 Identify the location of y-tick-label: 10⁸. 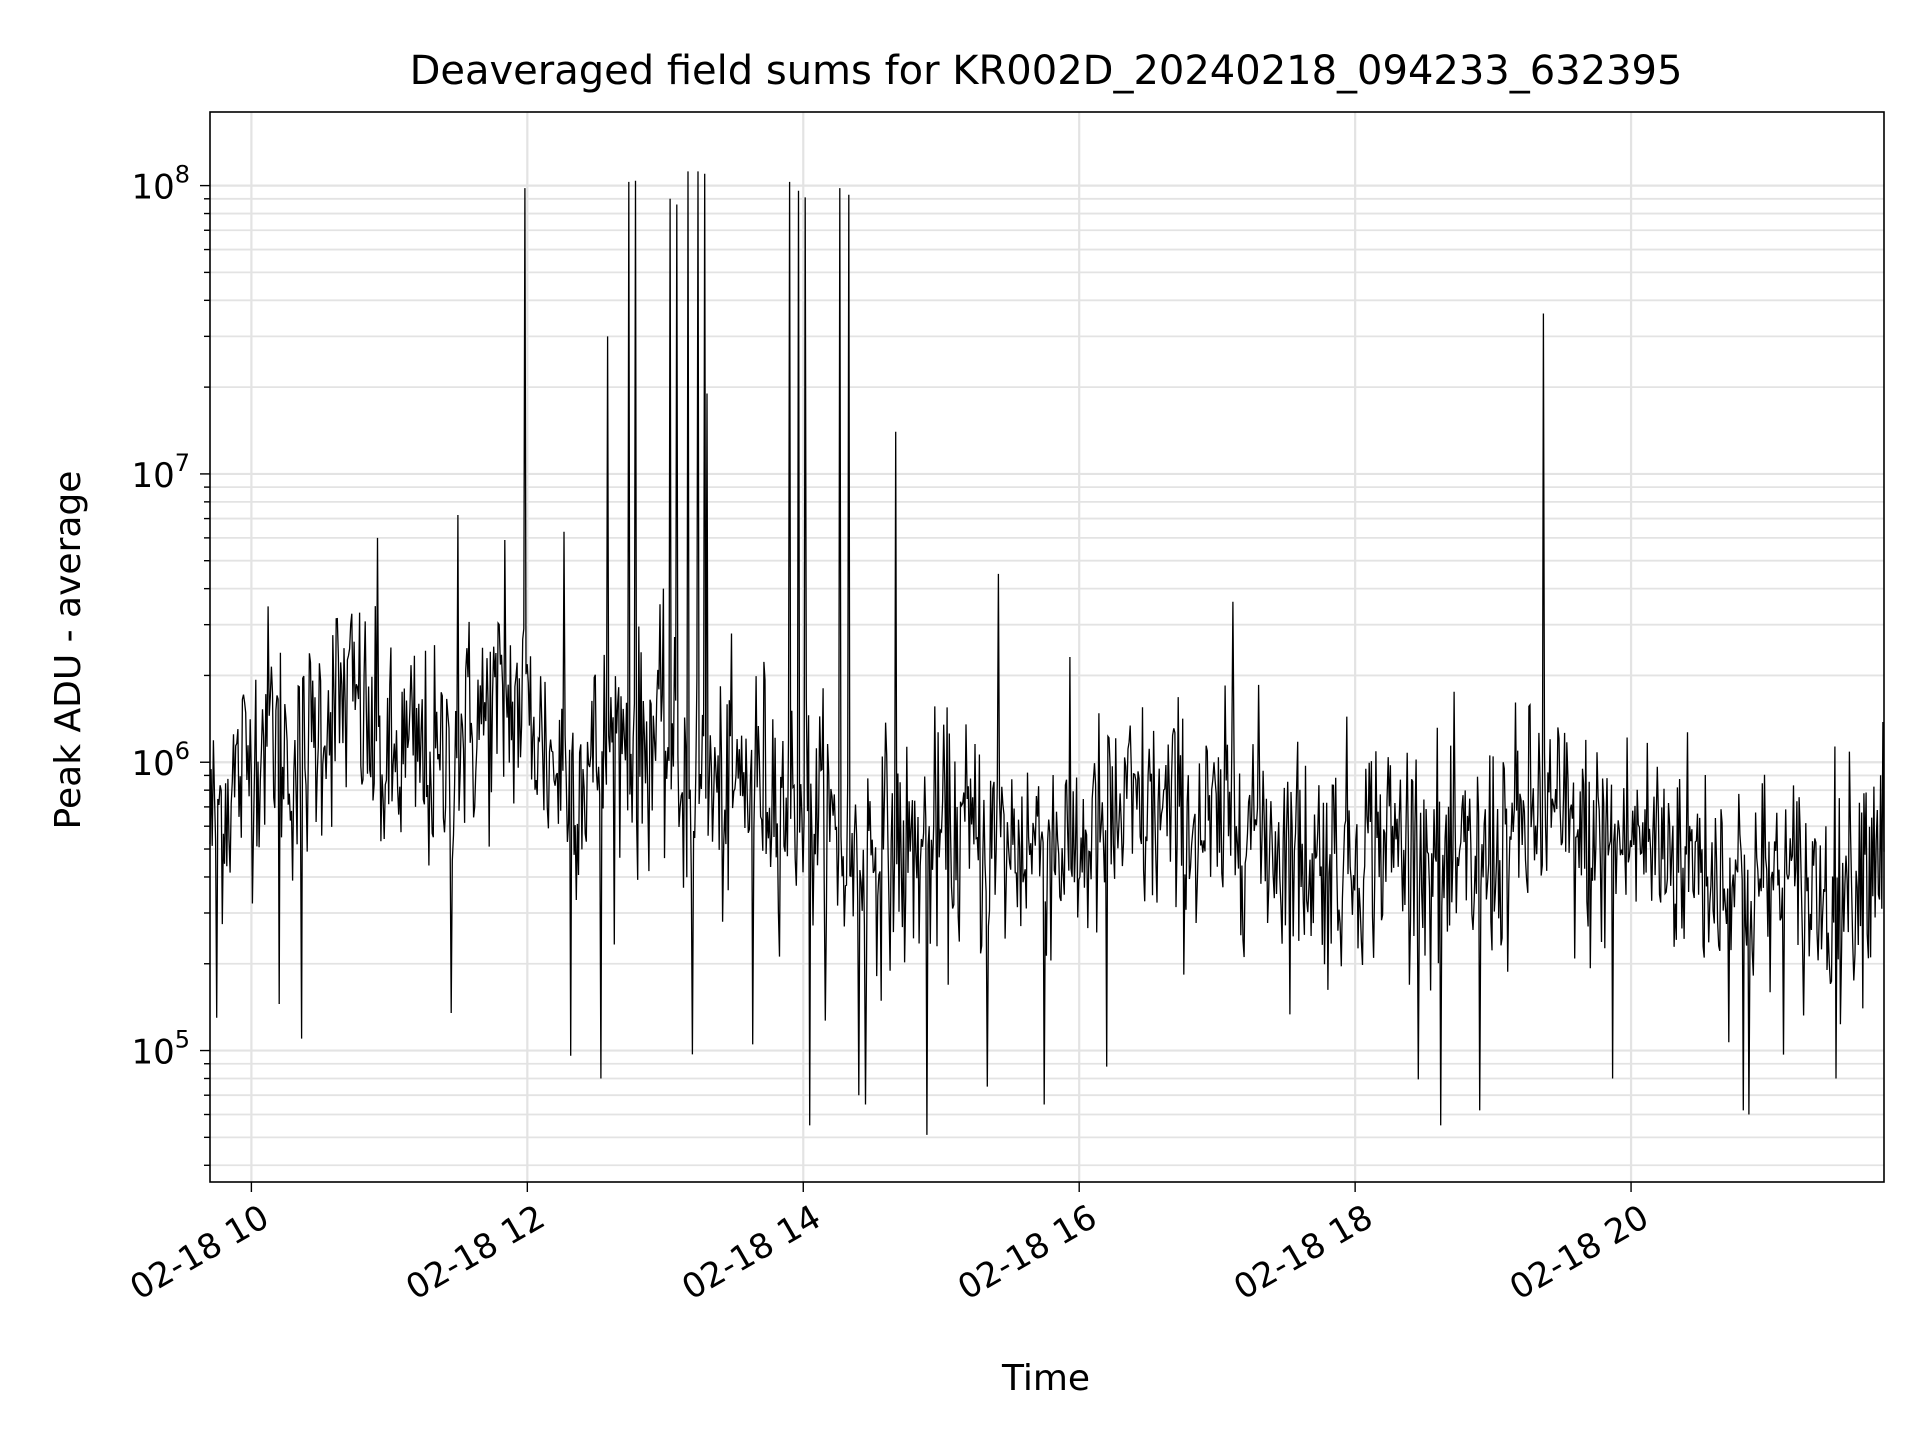
(160, 184).